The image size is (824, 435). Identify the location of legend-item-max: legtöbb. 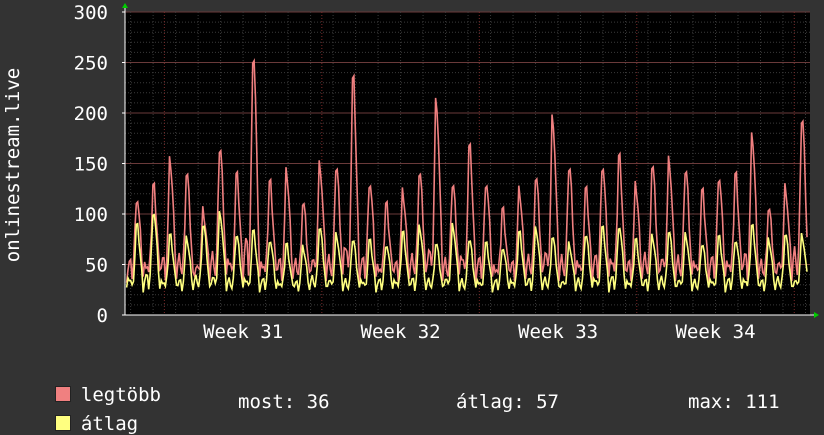
(96, 384).